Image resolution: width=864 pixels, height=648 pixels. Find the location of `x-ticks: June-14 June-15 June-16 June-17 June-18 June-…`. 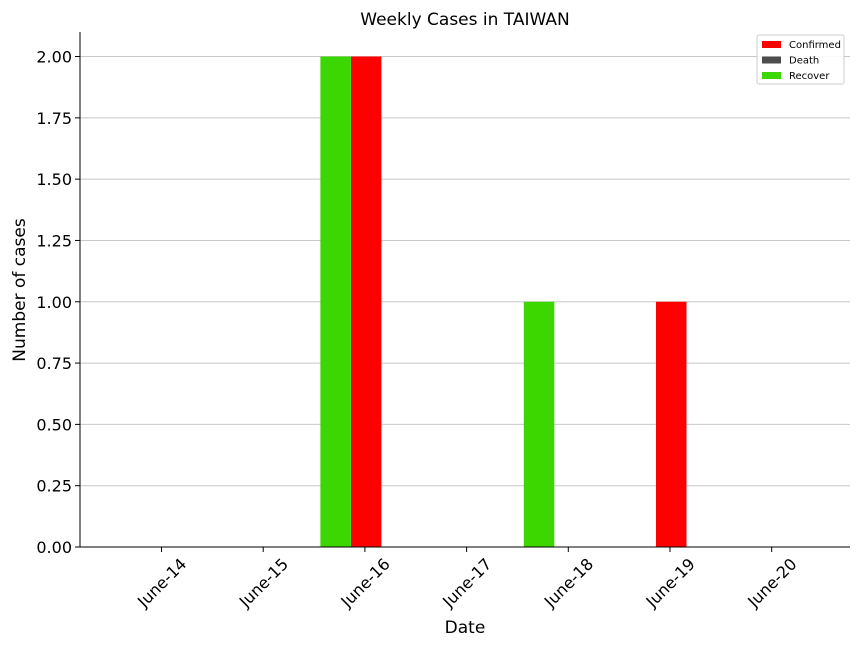

x-ticks: June-14 June-15 June-16 June-17 June-18 June-… is located at coordinates (467, 579).